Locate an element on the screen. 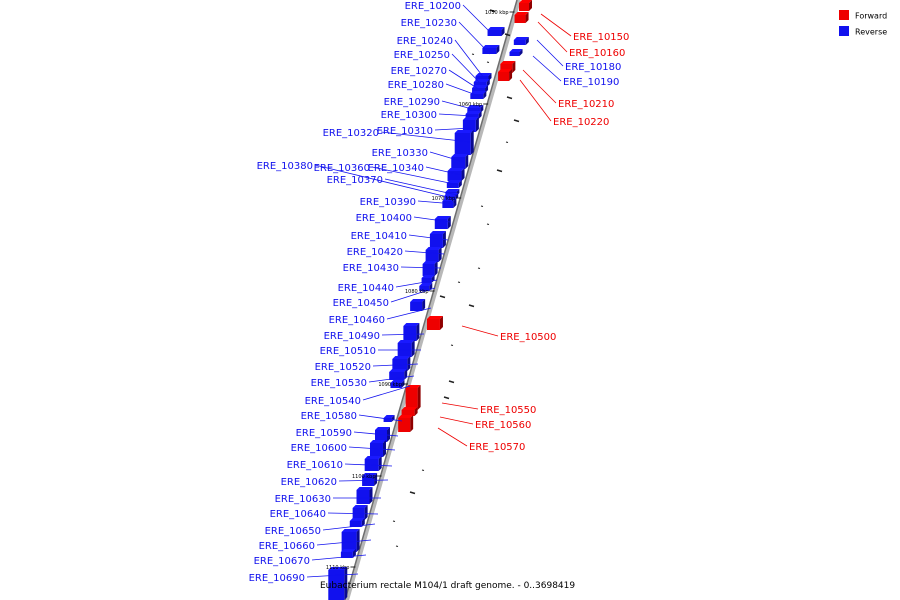 The width and height of the screenshot is (900, 600). ERE_10400-block is located at coordinates (442, 222).